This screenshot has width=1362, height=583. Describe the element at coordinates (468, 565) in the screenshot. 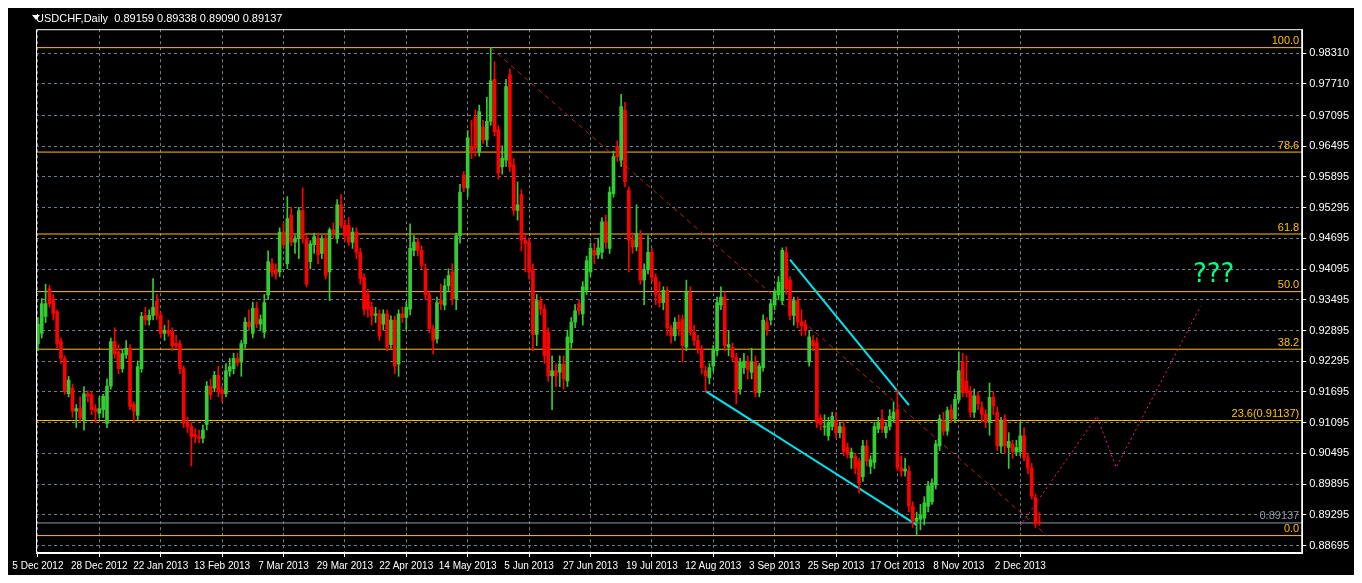

I see `x-tick-label: 14 May 2013` at that location.